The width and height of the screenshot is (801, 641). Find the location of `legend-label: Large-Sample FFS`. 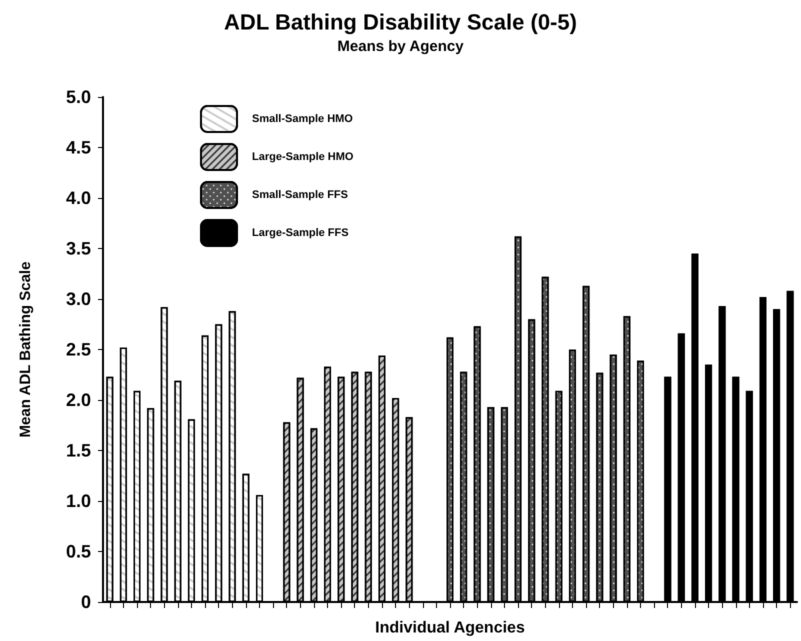

legend-label: Large-Sample FFS is located at coordinates (300, 233).